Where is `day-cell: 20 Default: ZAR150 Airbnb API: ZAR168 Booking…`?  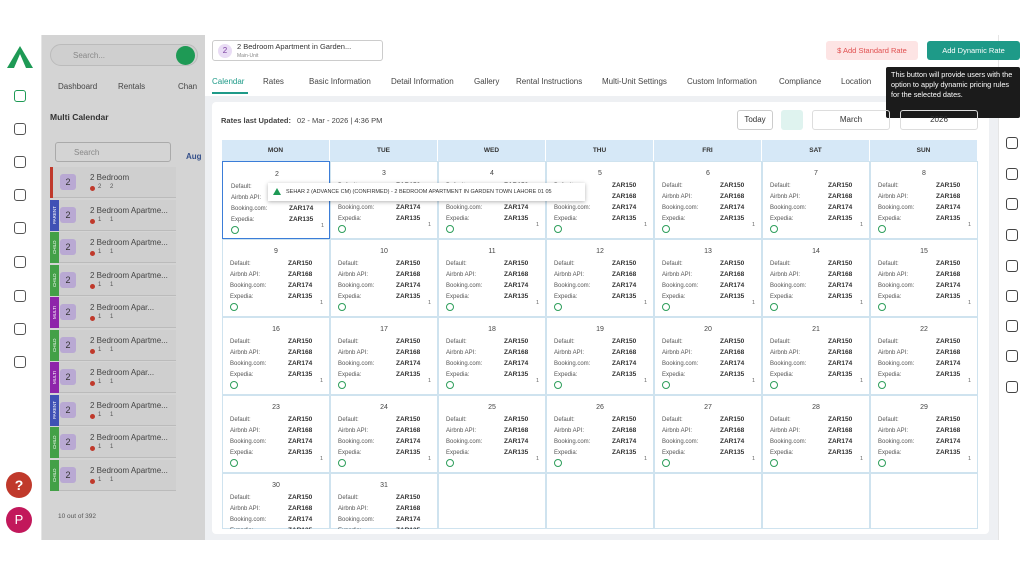
day-cell: 20 Default: ZAR150 Airbnb API: ZAR168 Booking… is located at coordinates (708, 356).